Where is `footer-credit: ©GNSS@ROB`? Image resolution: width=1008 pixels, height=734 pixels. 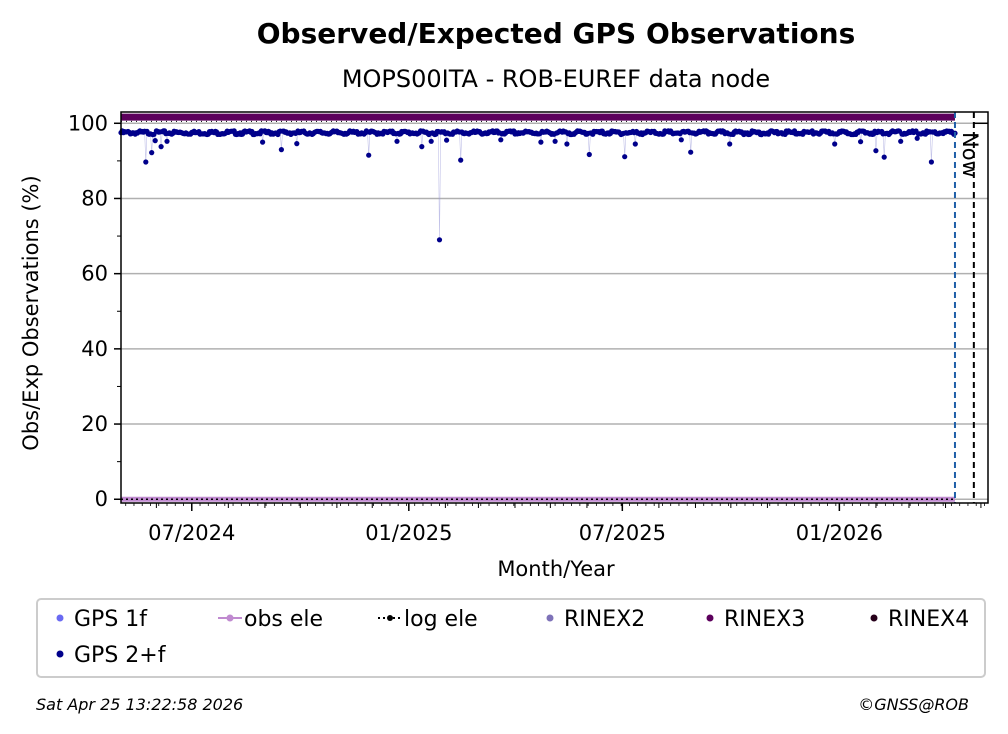
footer-credit: ©GNSS@ROB is located at coordinates (913, 704).